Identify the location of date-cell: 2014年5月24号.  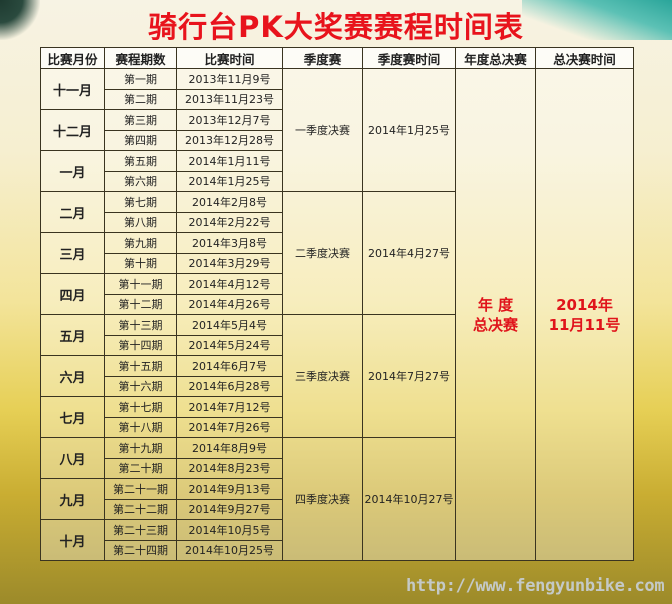
(229, 345).